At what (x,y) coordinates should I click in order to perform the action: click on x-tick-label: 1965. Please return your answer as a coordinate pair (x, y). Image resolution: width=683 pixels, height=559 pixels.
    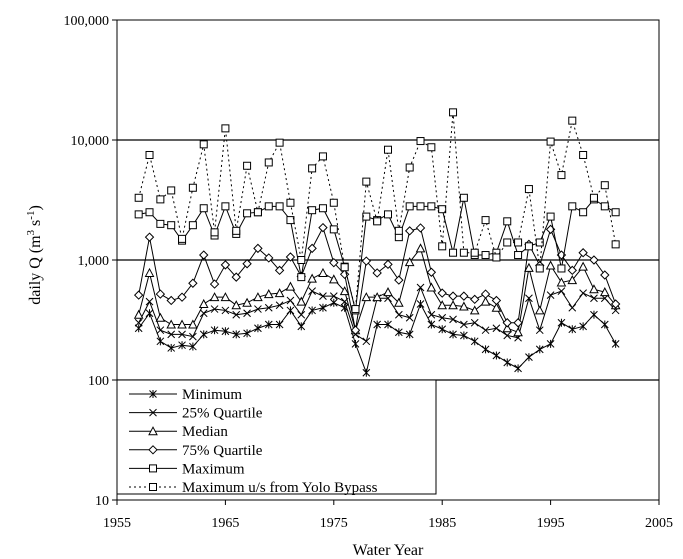
    Looking at the image, I should click on (225, 523).